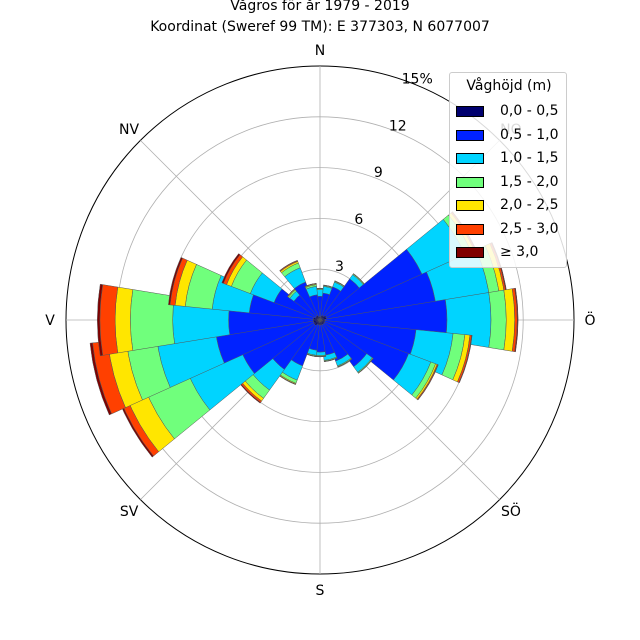 Image resolution: width=640 pixels, height=640 pixels. Describe the element at coordinates (529, 158) in the screenshot. I see `legend-label: 1,0 - 1,5` at that location.